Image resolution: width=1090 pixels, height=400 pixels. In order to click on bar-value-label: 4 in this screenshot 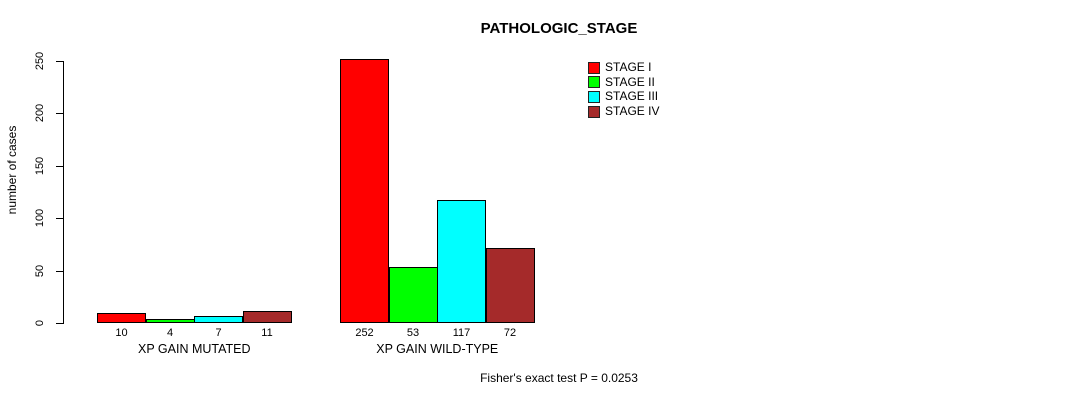, I will do `click(170, 333)`.